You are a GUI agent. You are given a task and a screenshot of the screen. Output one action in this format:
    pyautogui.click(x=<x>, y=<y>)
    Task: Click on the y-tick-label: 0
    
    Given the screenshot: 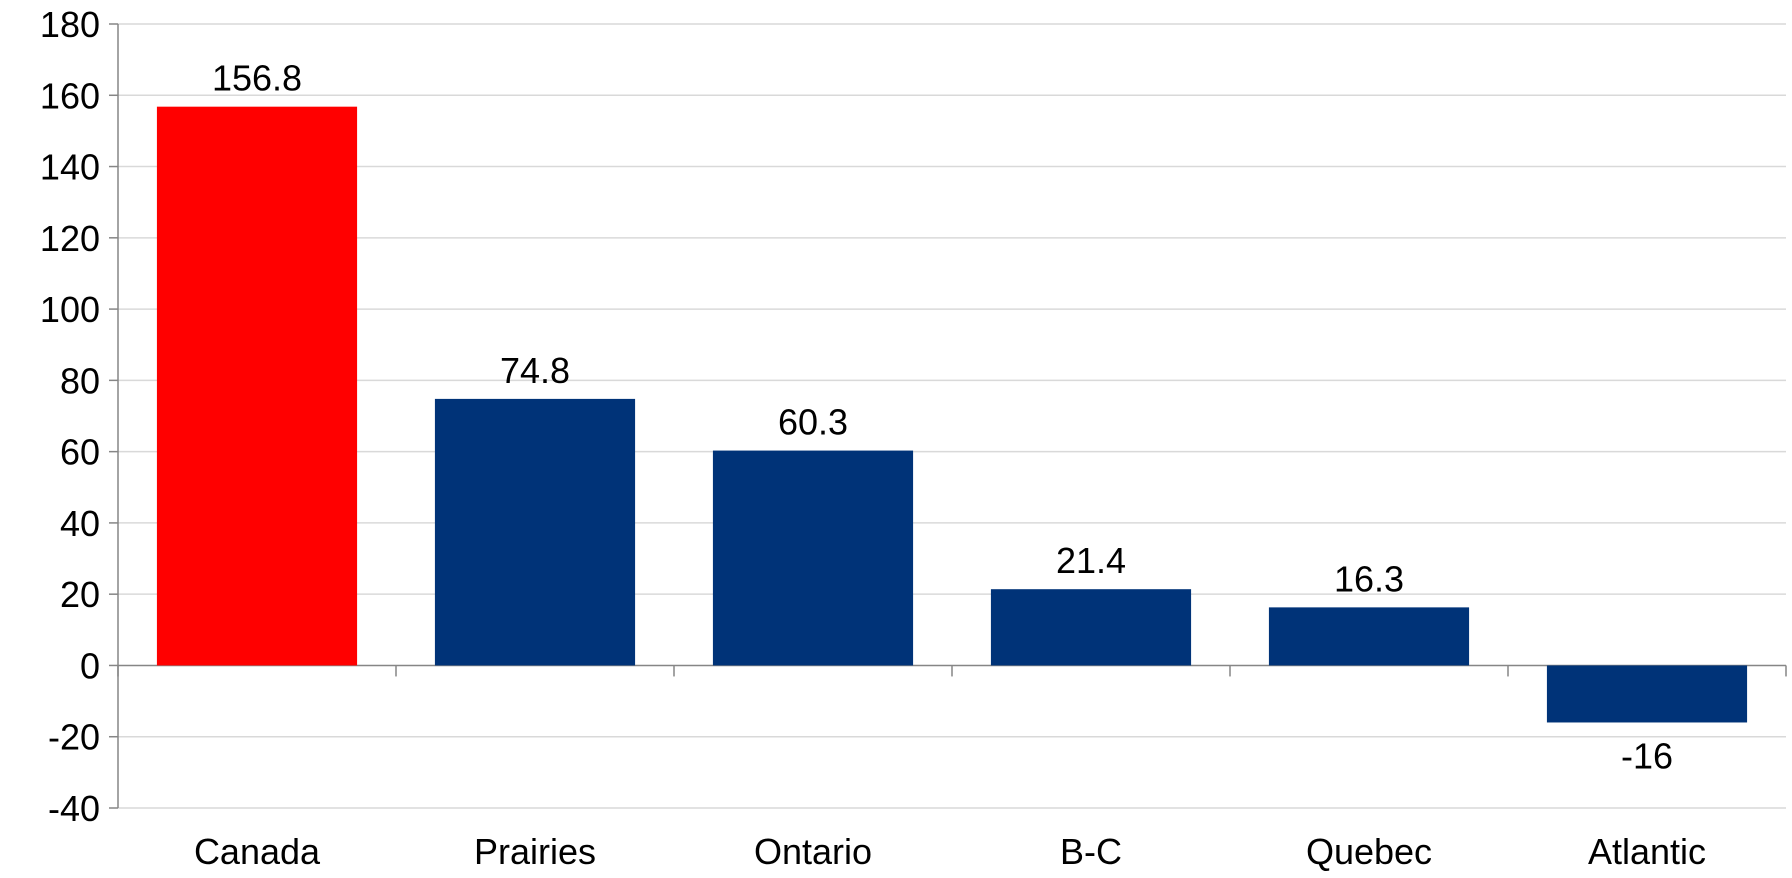 What is the action you would take?
    pyautogui.click(x=90, y=665)
    